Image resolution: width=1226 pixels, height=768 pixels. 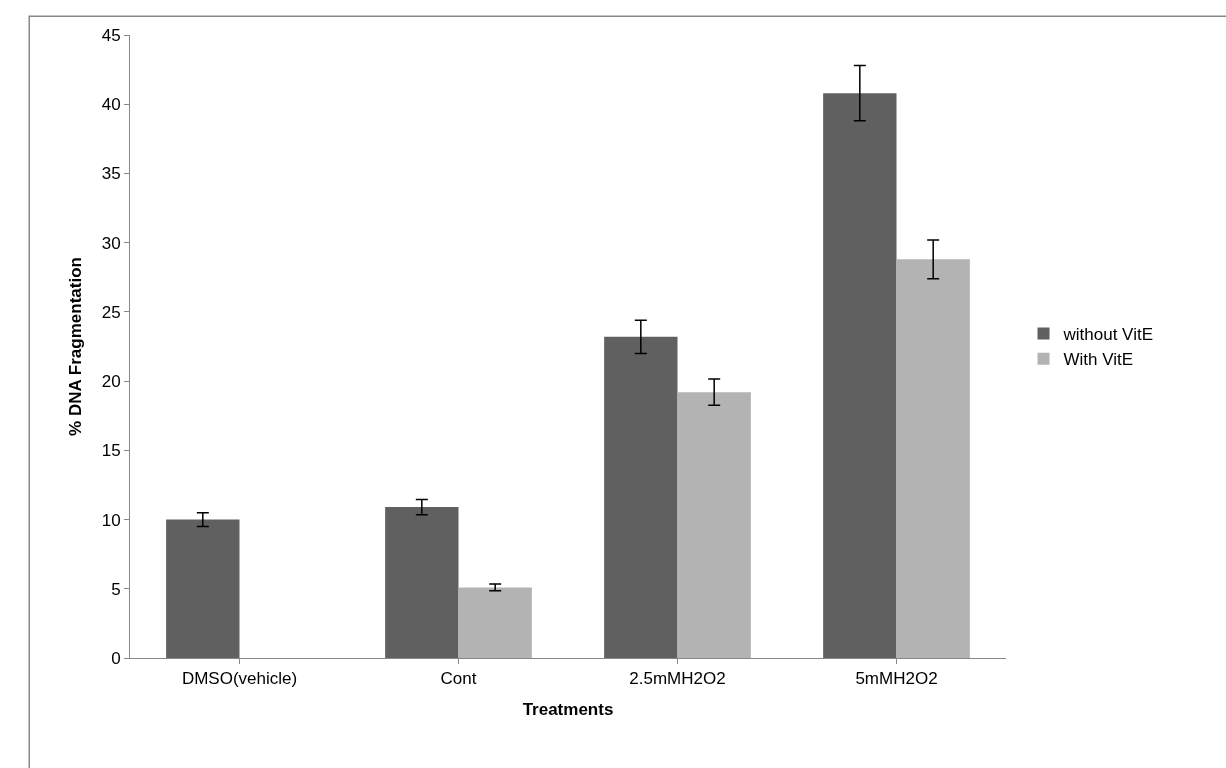 I want to click on y-tick-label: 20, so click(x=111, y=382).